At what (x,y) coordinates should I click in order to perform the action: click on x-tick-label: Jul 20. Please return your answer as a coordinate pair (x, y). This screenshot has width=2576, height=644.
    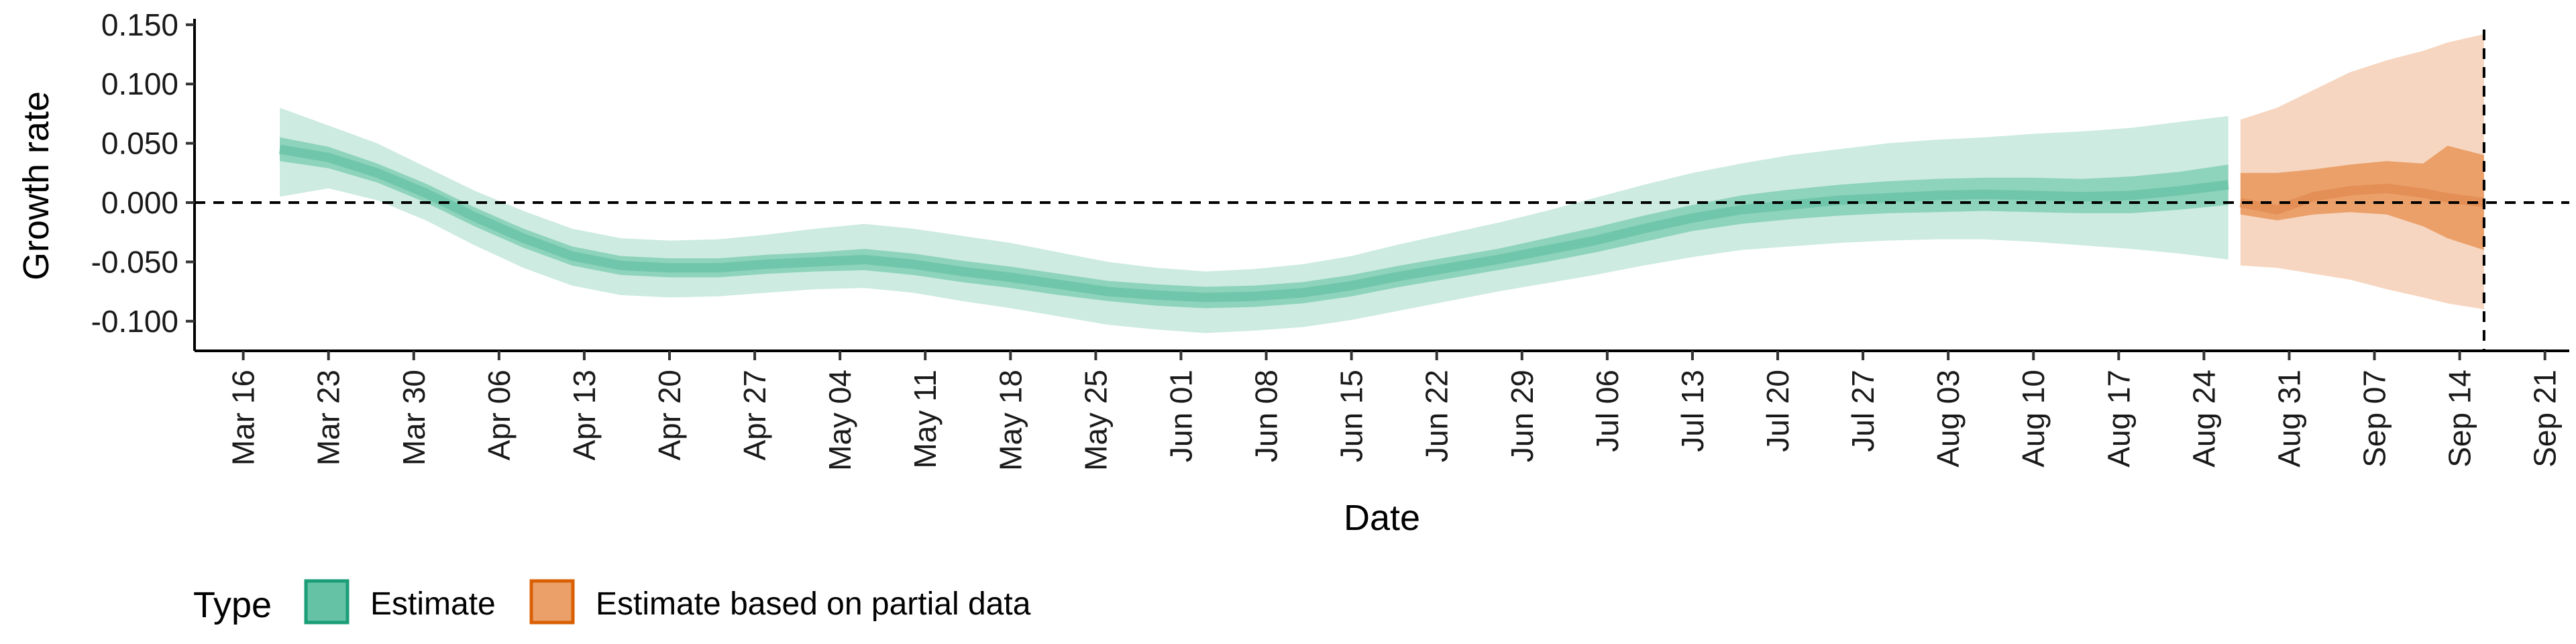
    Looking at the image, I should click on (1777, 411).